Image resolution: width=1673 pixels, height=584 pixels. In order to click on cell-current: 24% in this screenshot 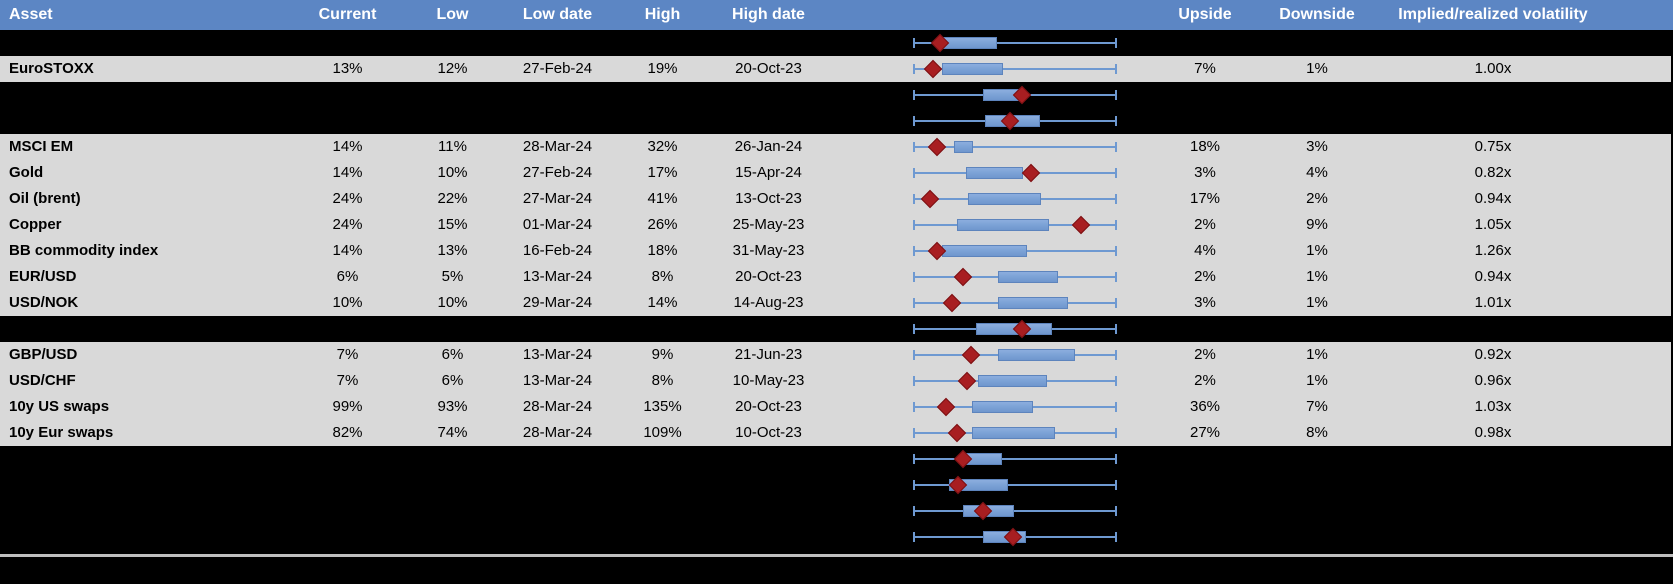, I will do `click(347, 198)`.